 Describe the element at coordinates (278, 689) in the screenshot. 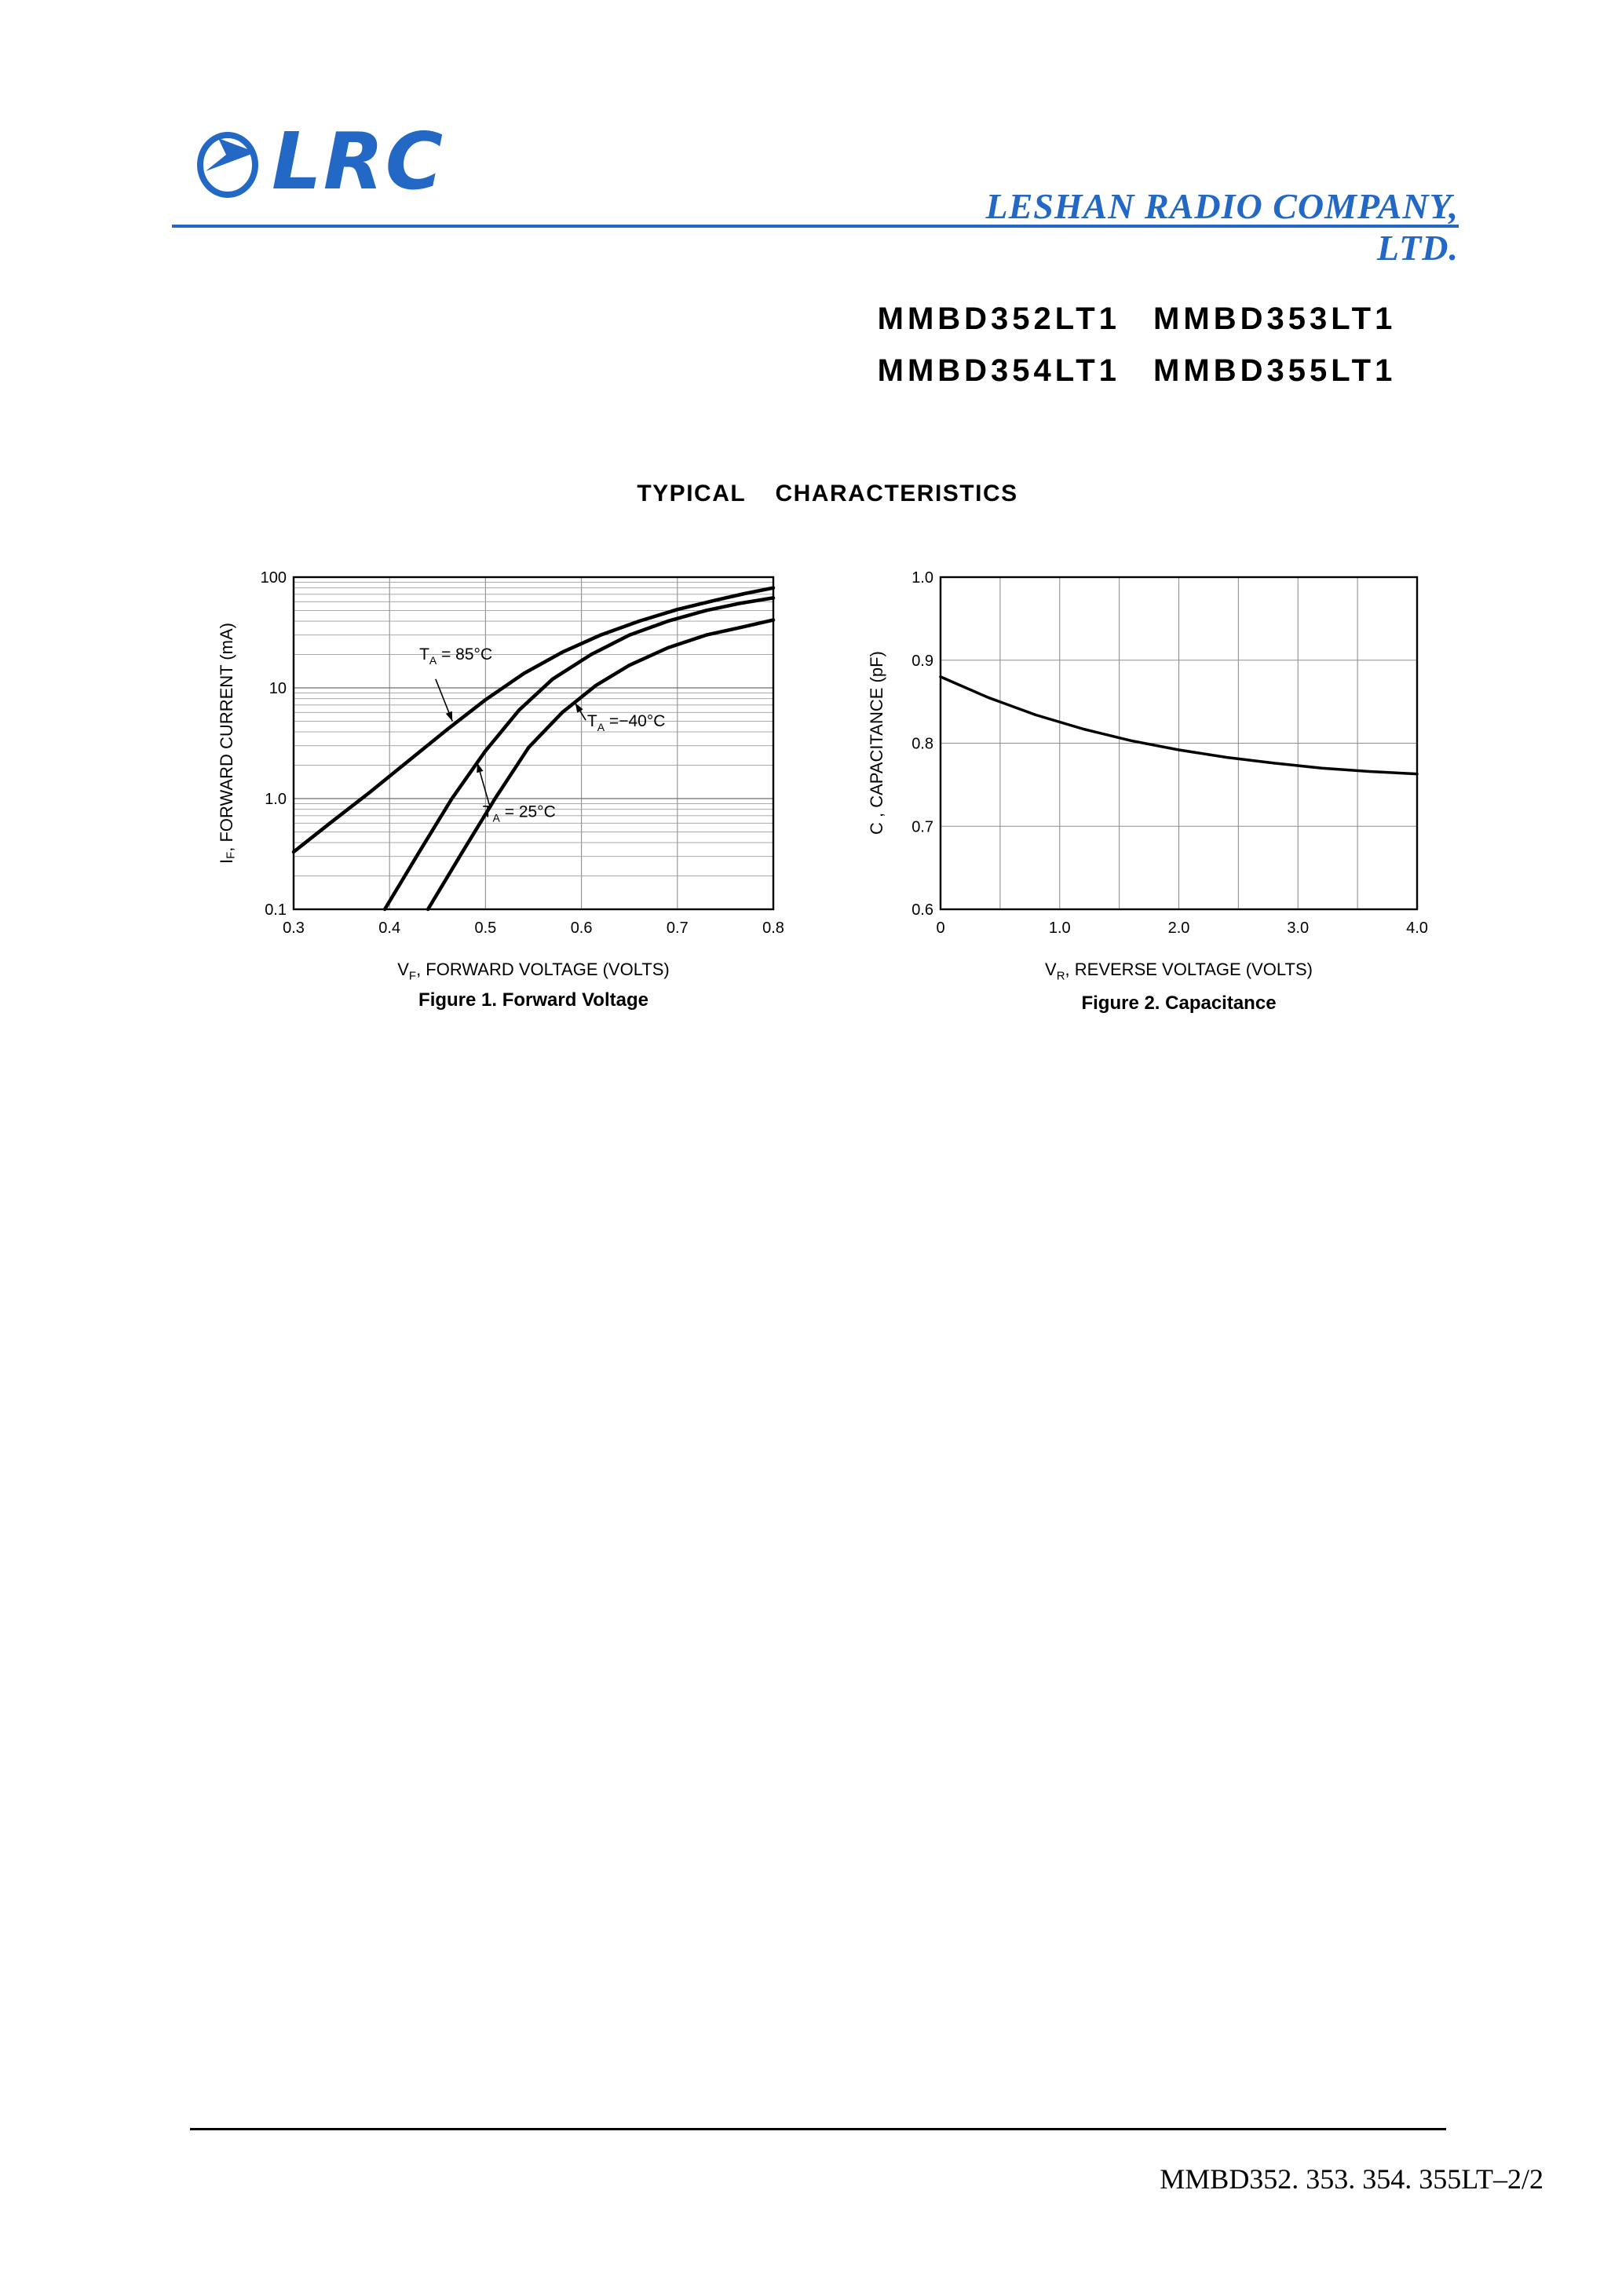

I see `svg-text: 10` at that location.